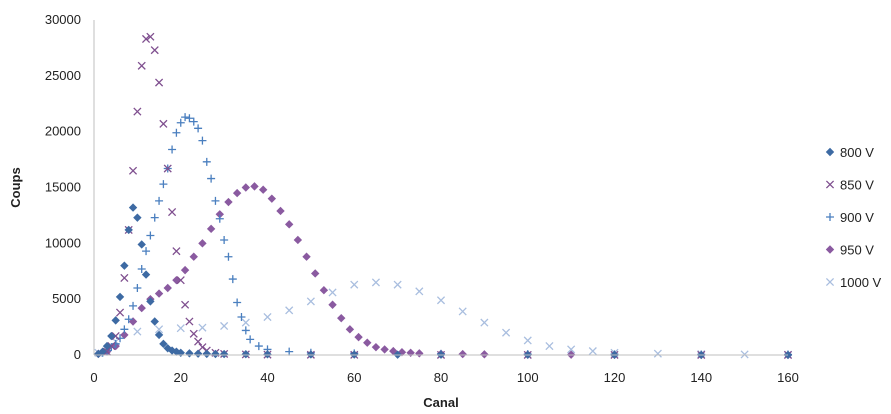 The width and height of the screenshot is (891, 414). I want to click on y-tick-labels: 0 5000 10000 15000 20000 25000 30000, so click(63, 187).